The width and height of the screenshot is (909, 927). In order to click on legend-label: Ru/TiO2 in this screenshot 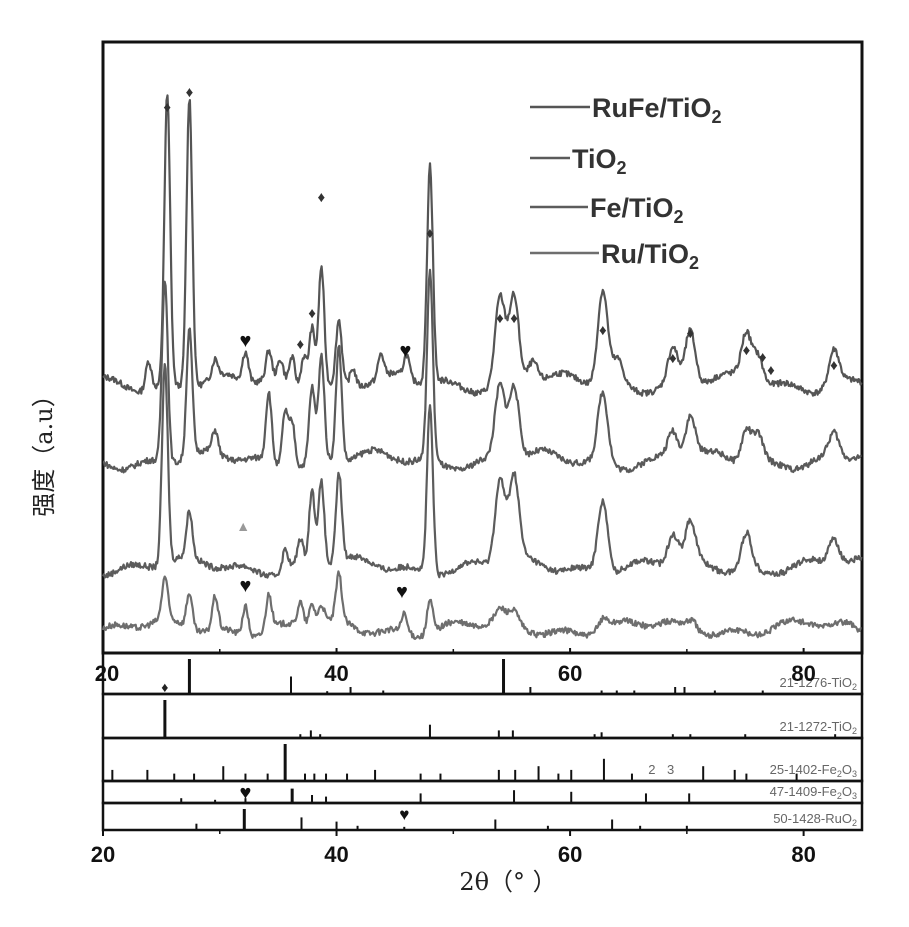, I will do `click(650, 256)`.